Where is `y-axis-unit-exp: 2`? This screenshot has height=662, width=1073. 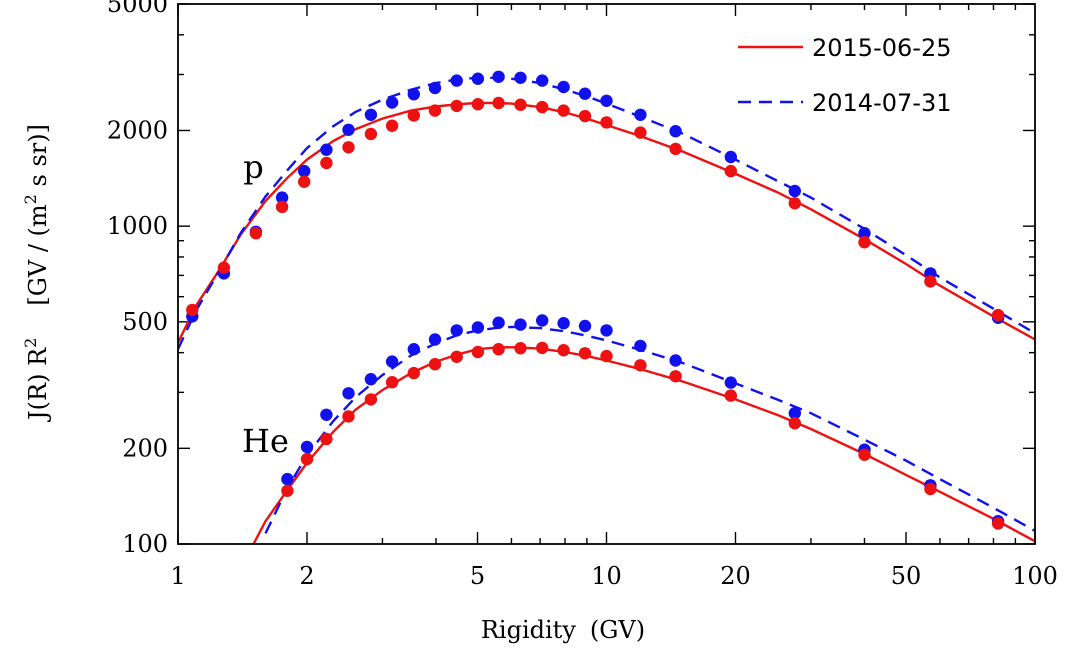 y-axis-unit-exp: 2 is located at coordinates (30, 199).